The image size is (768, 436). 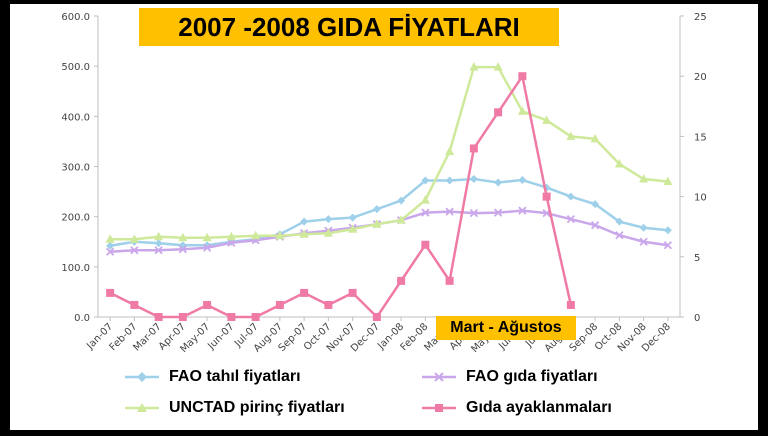 I want to click on legend-label-unctad-rice: UNCTAD pirinç fiyatları, so click(x=257, y=407).